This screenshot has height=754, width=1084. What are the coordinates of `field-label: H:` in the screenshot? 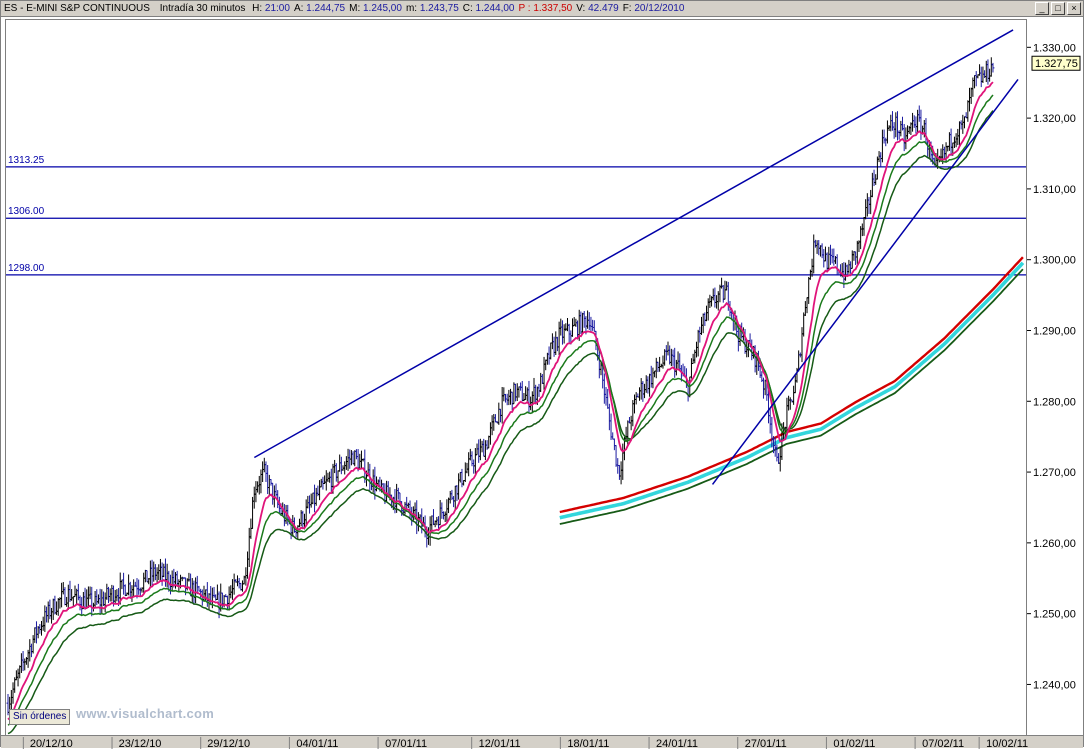 It's located at (258, 8).